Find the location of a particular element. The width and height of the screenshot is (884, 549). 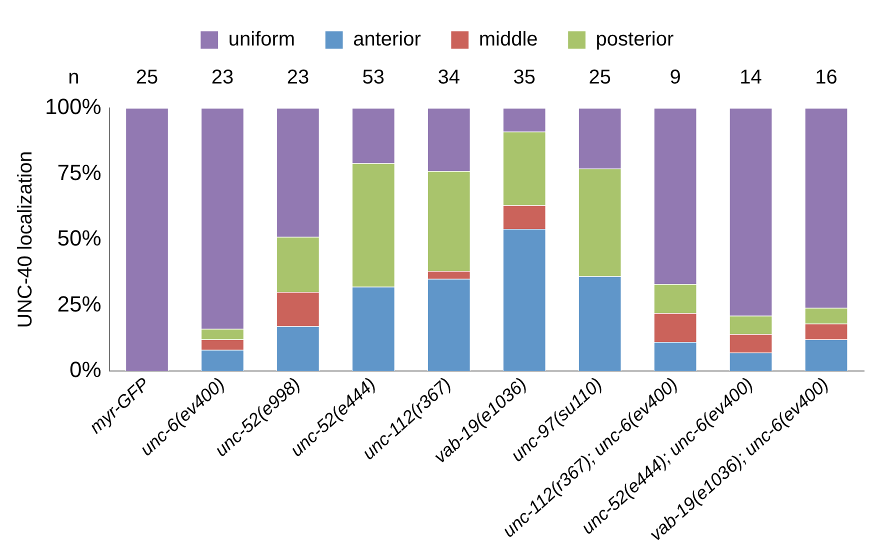

y-tick-label: 25% is located at coordinates (79, 303).